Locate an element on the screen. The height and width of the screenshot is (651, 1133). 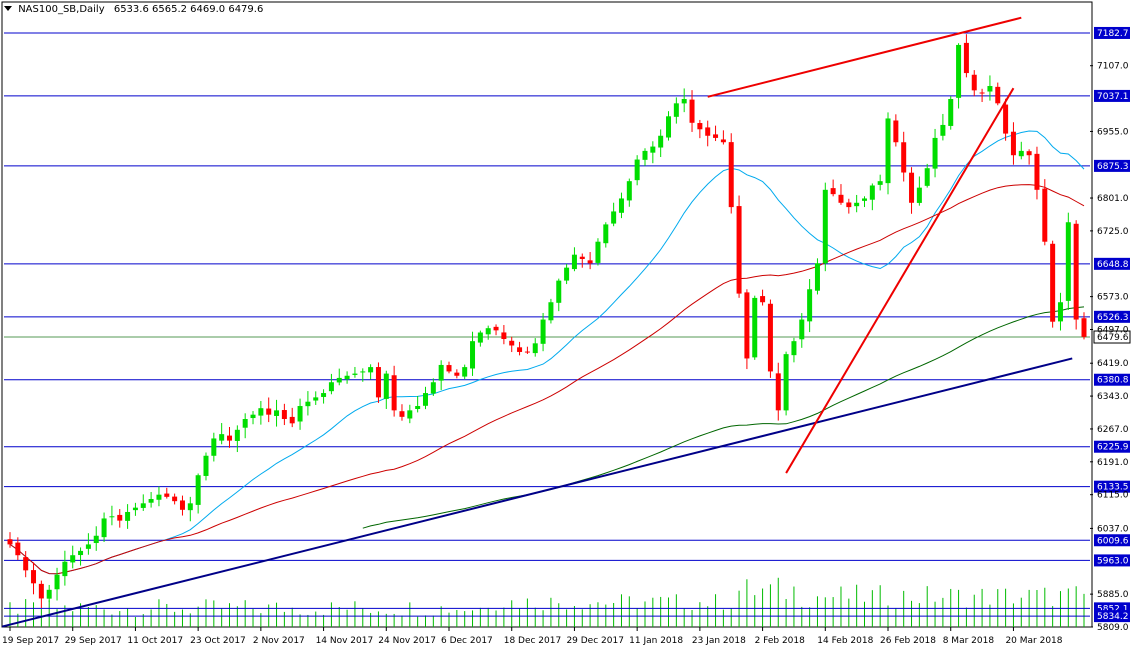
current-price-tag is located at coordinates (1112, 337).